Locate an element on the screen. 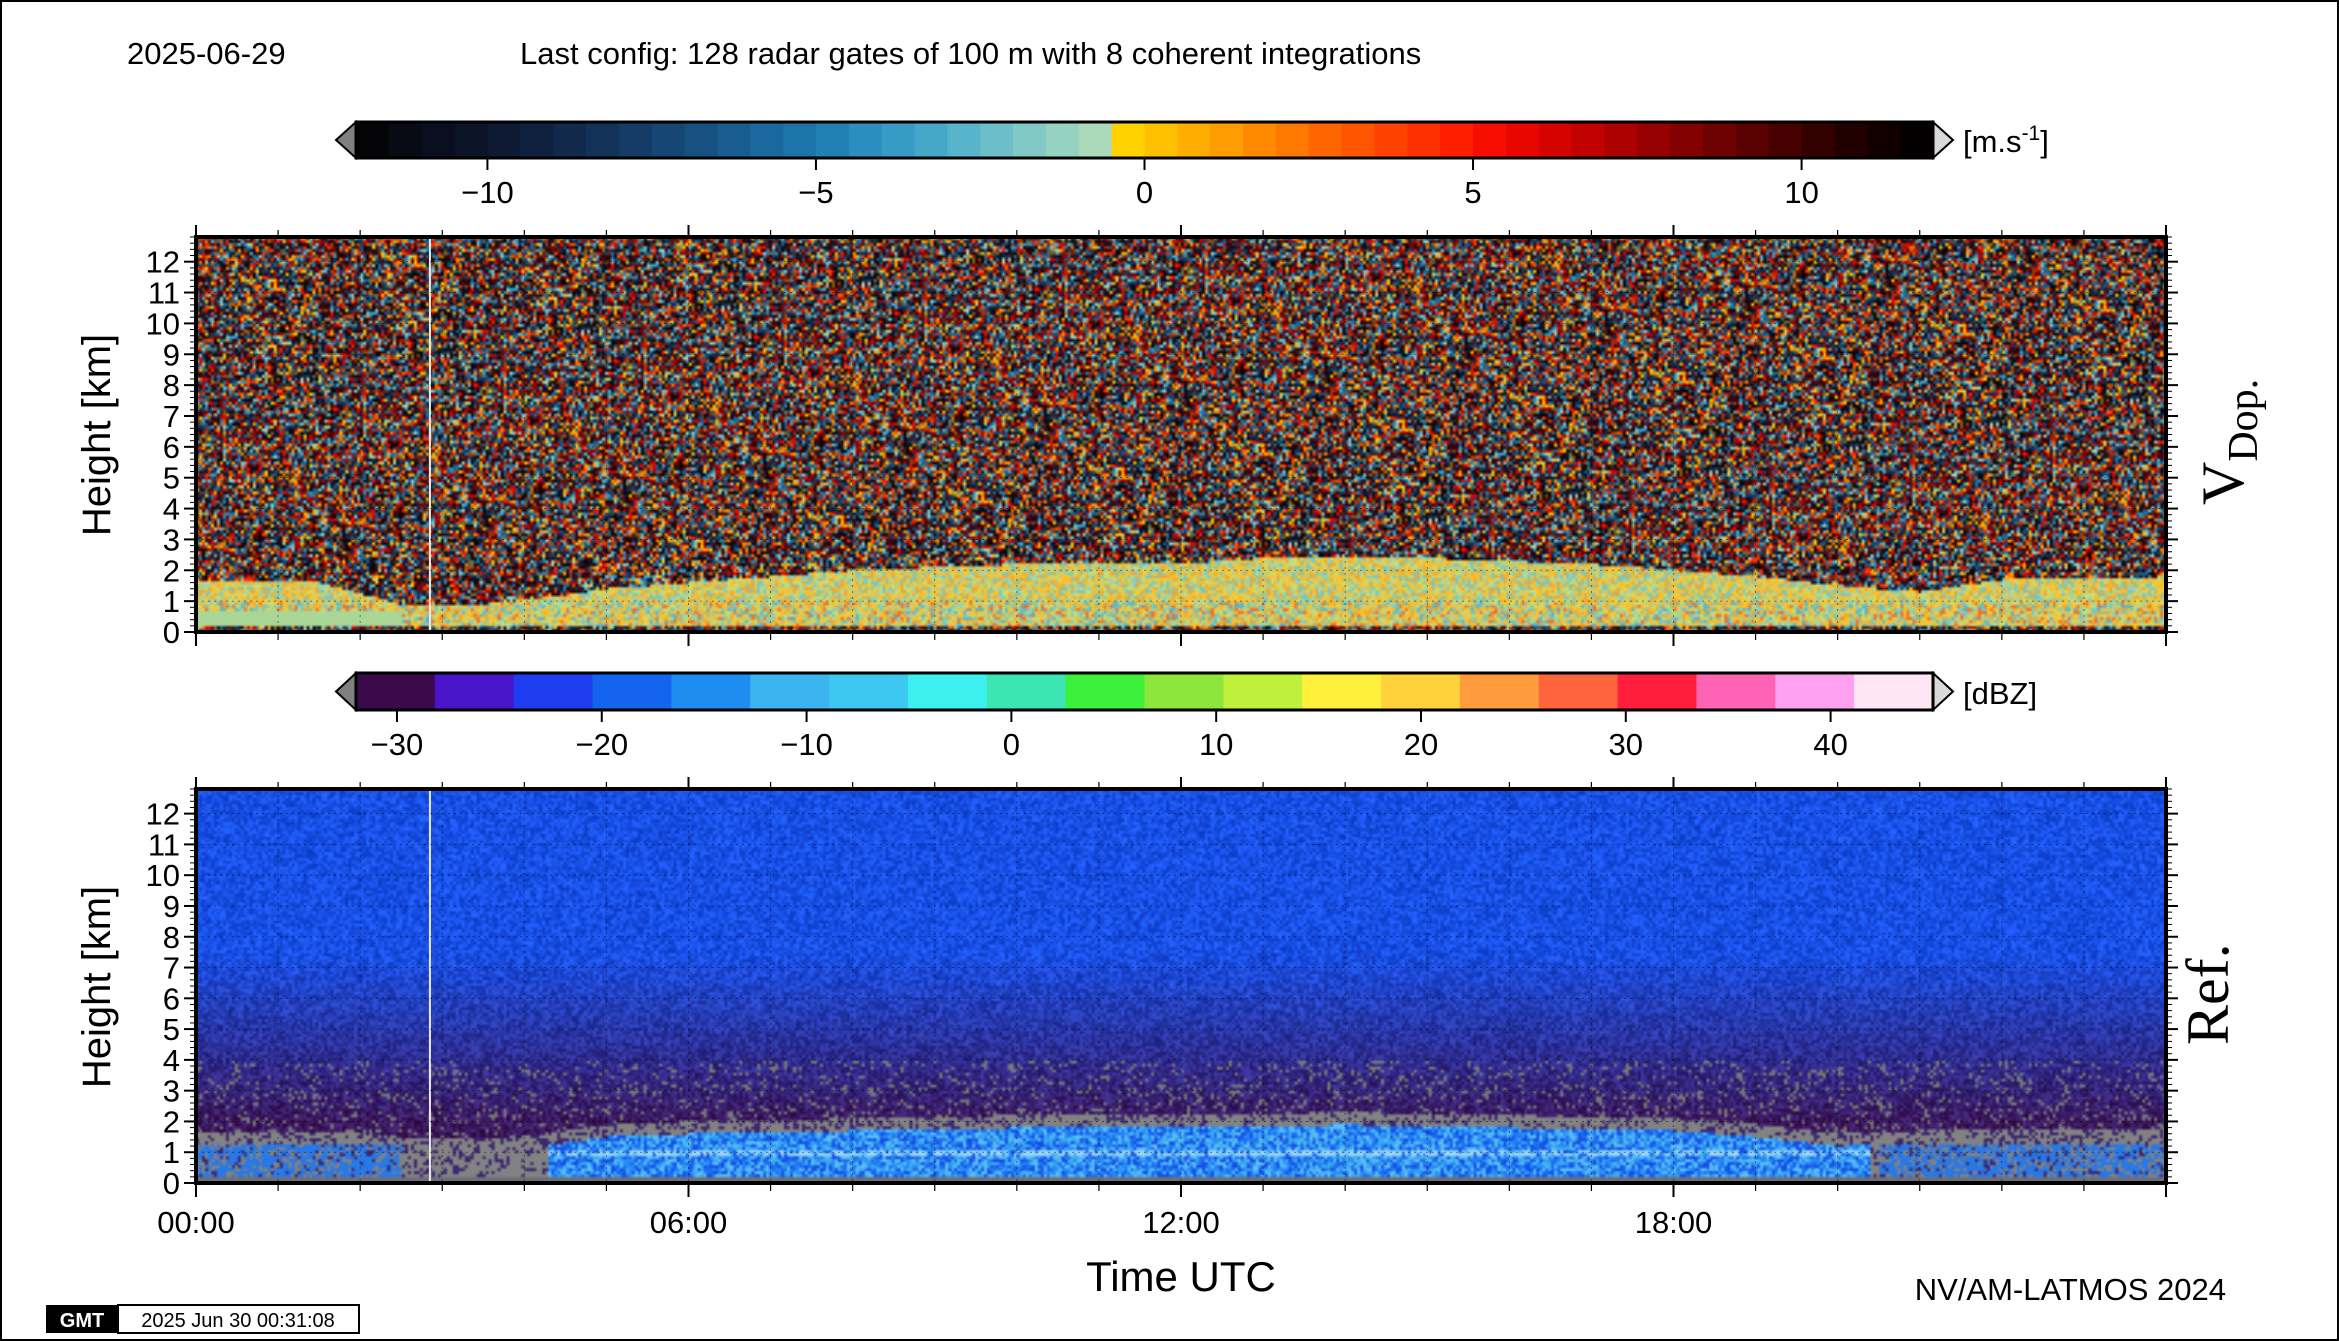 The height and width of the screenshot is (1341, 2339). reflectivity-ytick-label: 7 is located at coordinates (171, 968).